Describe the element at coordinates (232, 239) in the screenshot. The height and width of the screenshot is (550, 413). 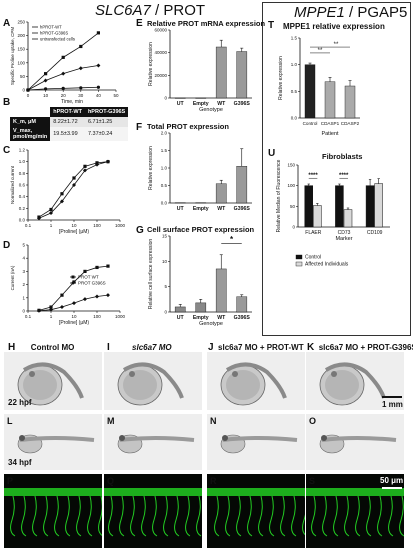
I see `significance-star: *` at that location.